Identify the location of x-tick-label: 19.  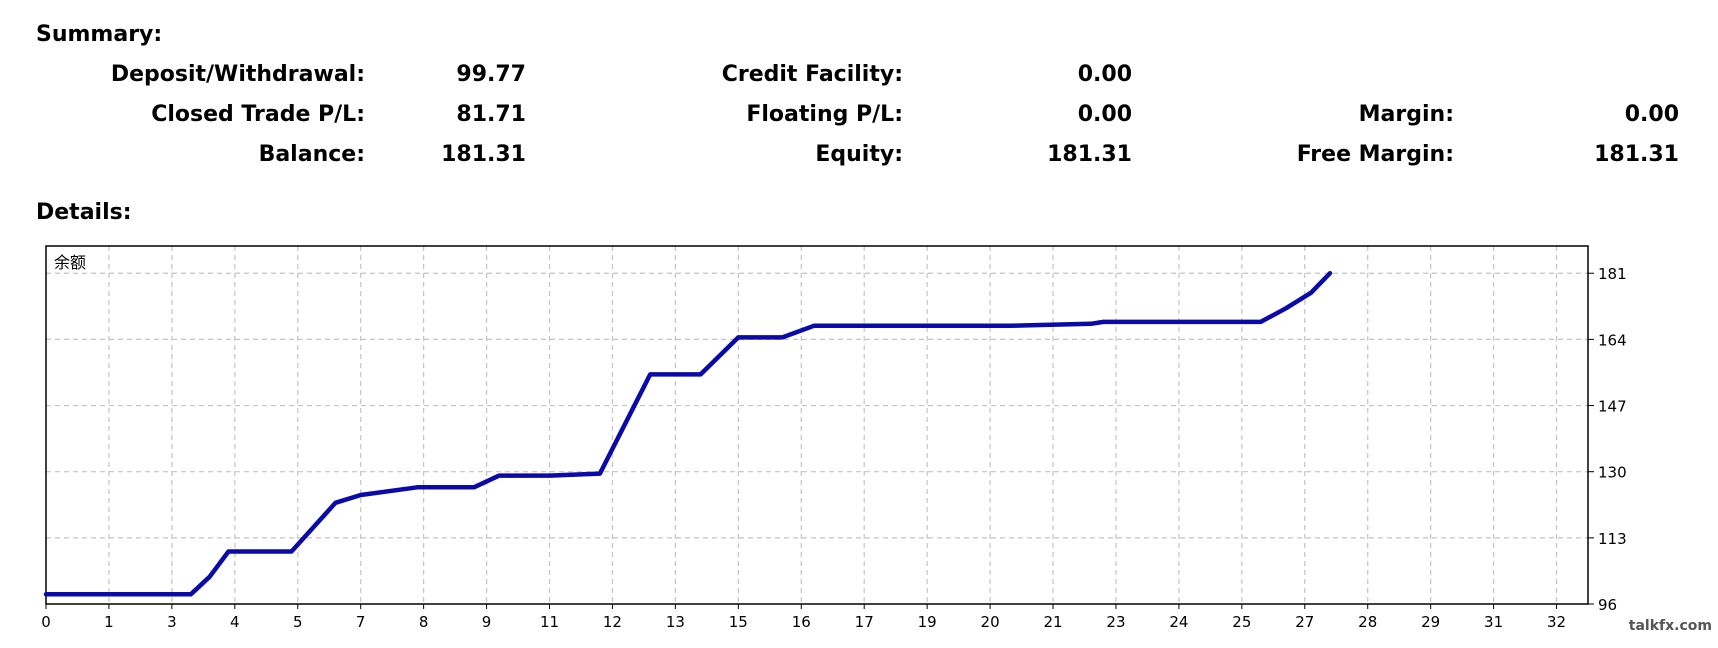
(927, 622).